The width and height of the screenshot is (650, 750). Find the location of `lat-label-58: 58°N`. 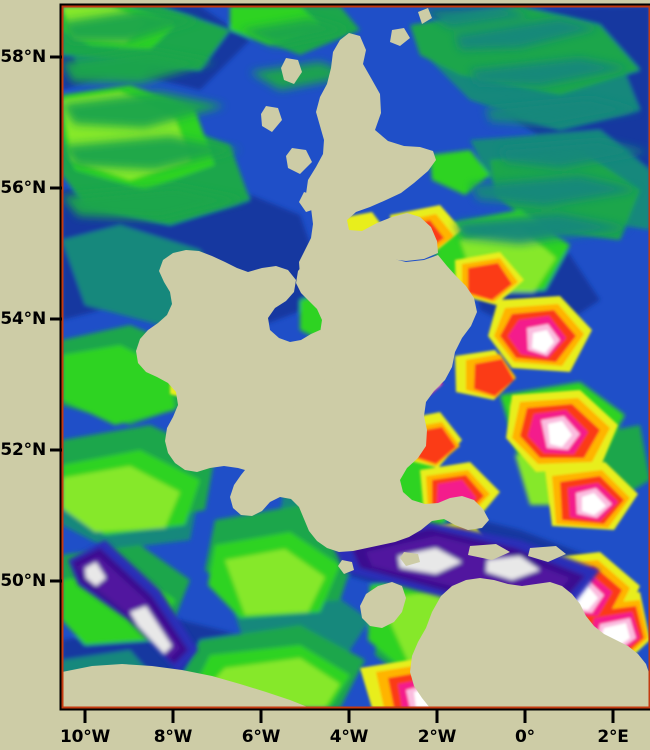

lat-label-58: 58°N is located at coordinates (23, 57).